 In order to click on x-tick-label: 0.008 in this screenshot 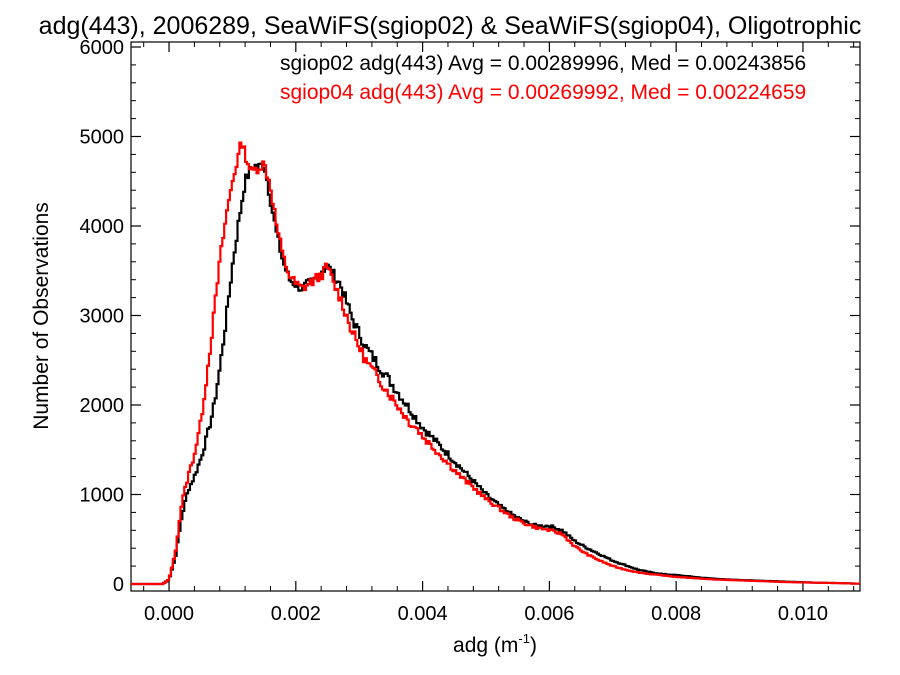, I will do `click(676, 614)`.